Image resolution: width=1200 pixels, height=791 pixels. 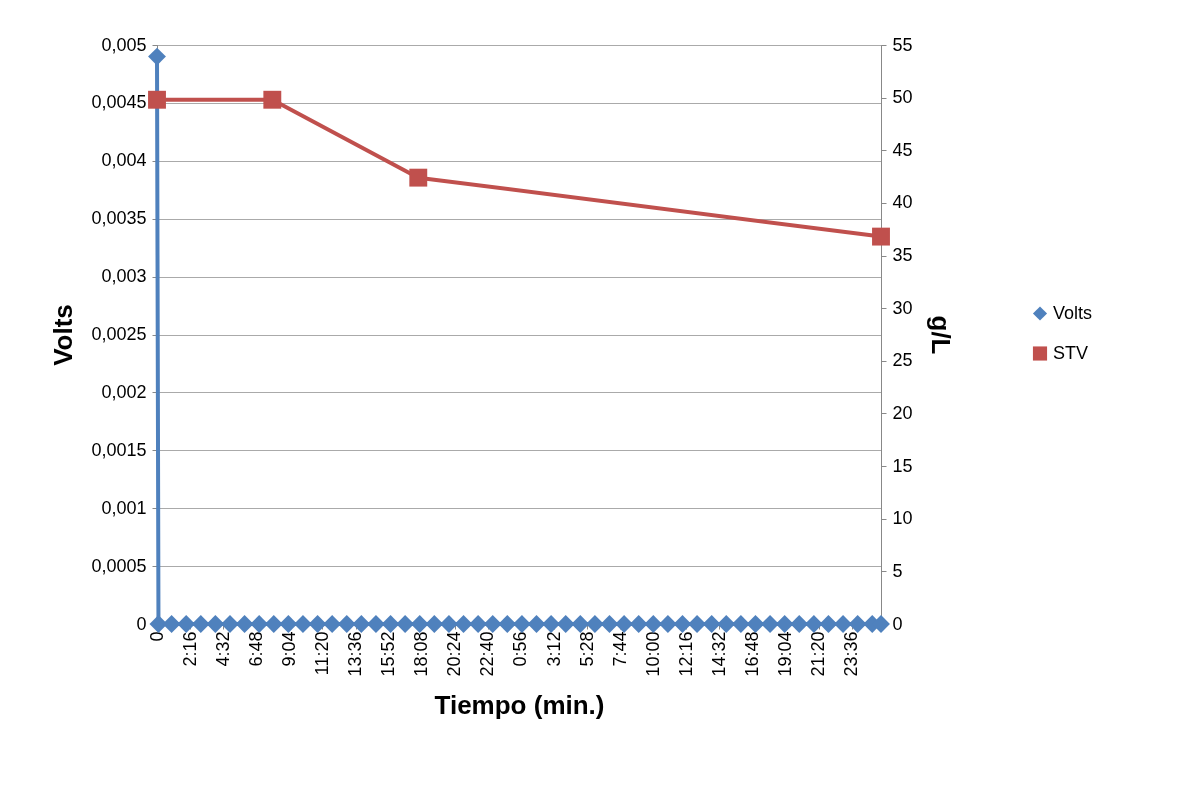 I want to click on x-tick-label: 4:32, so click(x=222, y=649).